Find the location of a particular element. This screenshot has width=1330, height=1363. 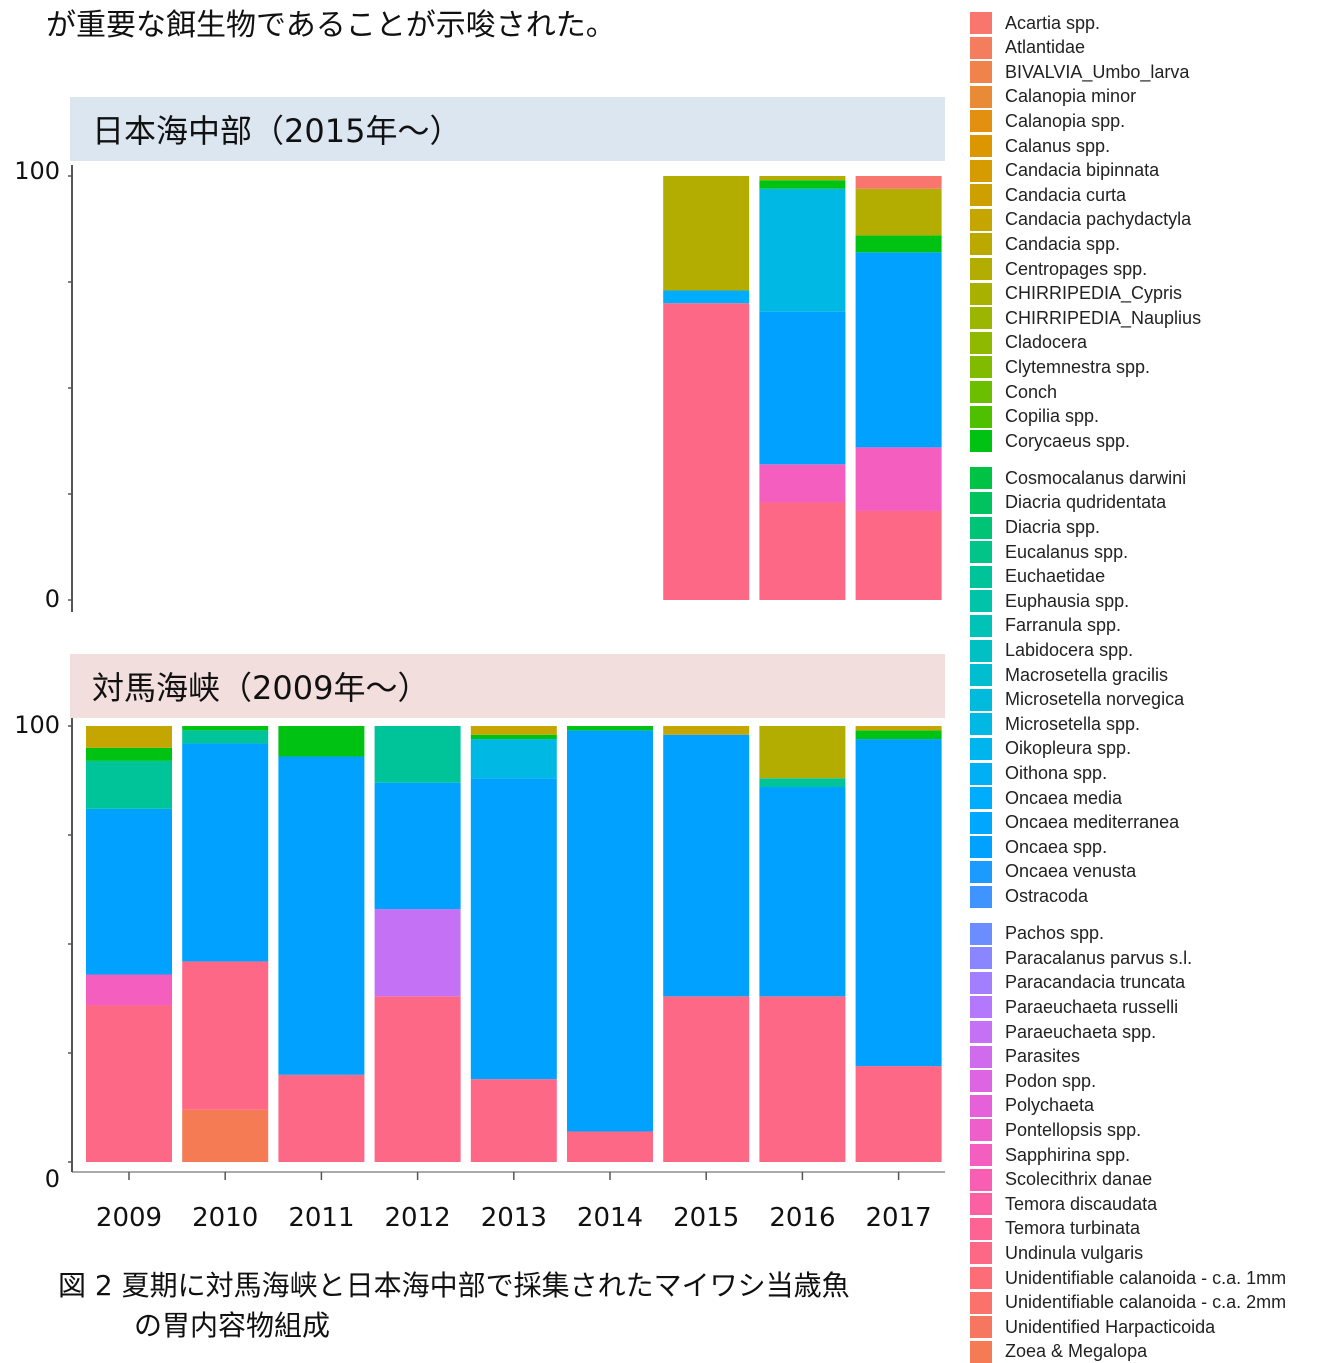

legend-item: Pachos spp. is located at coordinates (1037, 933).